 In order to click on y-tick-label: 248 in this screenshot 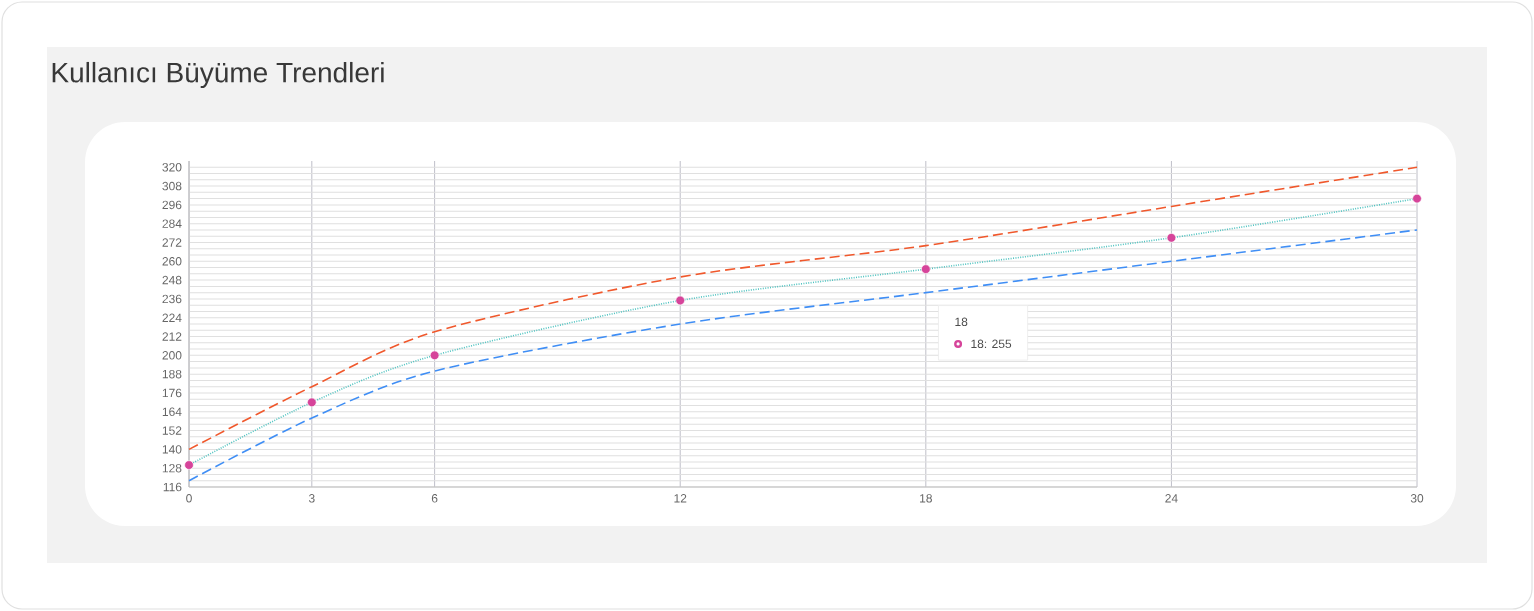, I will do `click(172, 280)`.